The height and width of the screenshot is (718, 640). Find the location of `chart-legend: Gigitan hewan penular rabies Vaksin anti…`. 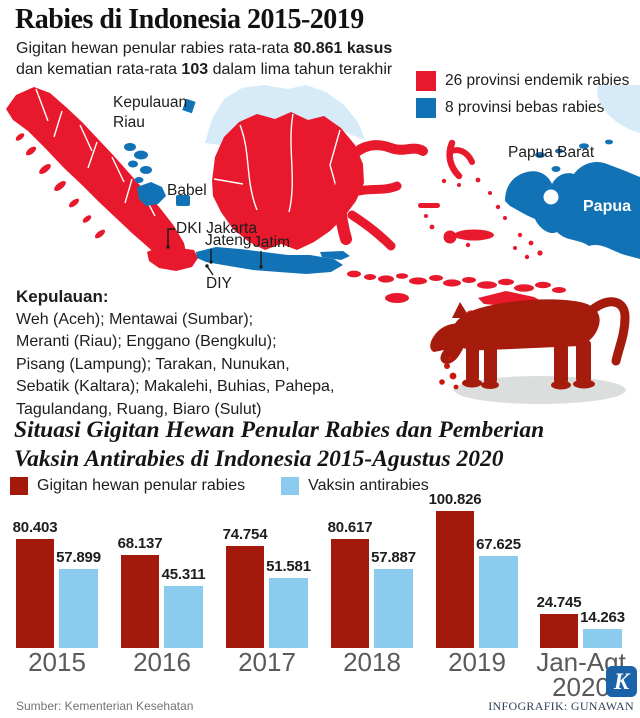

chart-legend: Gigitan hewan penular rabies Vaksin anti… is located at coordinates (219, 486).